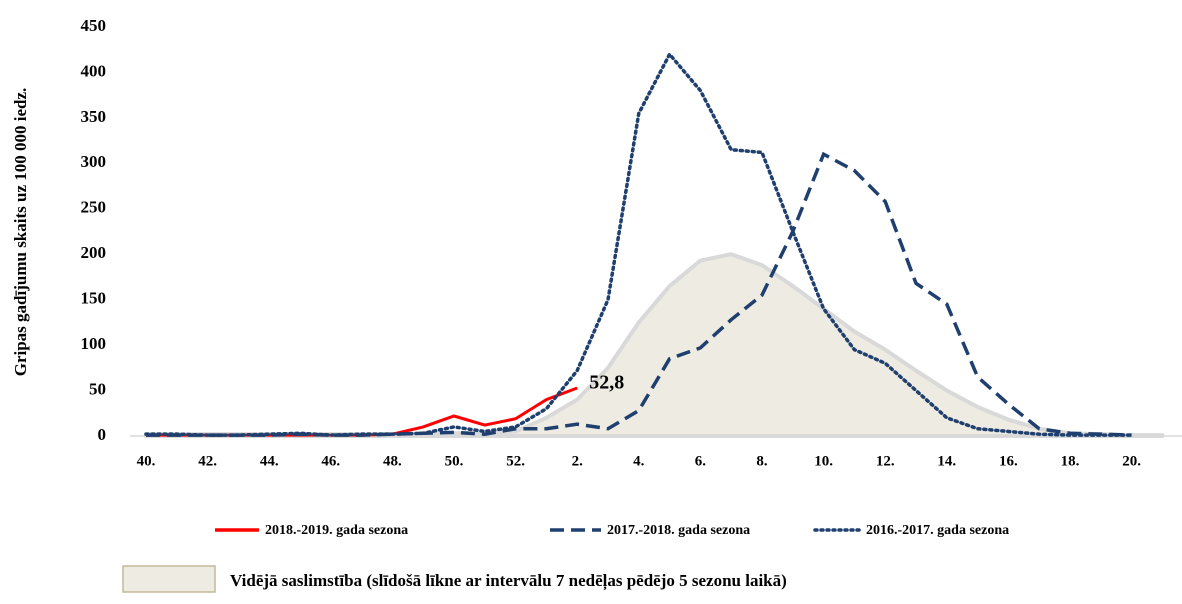 The image size is (1182, 604). Describe the element at coordinates (639, 461) in the screenshot. I see `x-tick-label: 4.` at that location.